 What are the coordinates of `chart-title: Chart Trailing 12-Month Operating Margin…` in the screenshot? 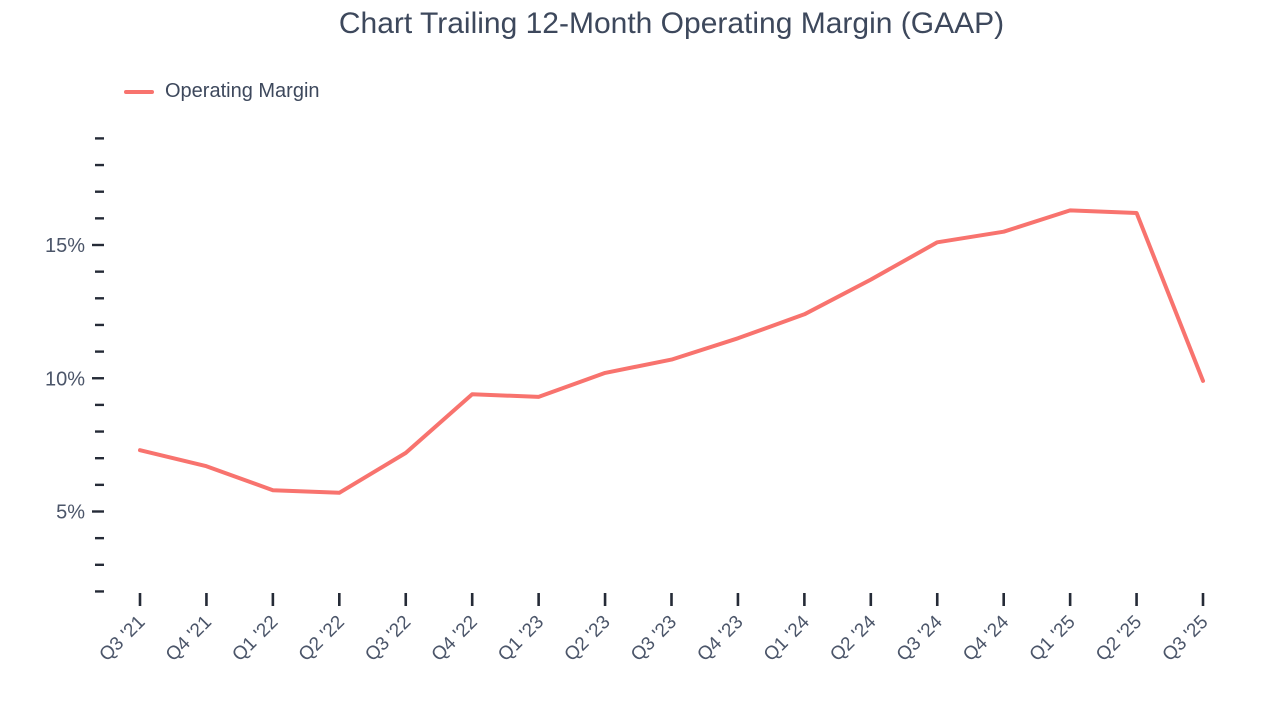 It's located at (671, 23).